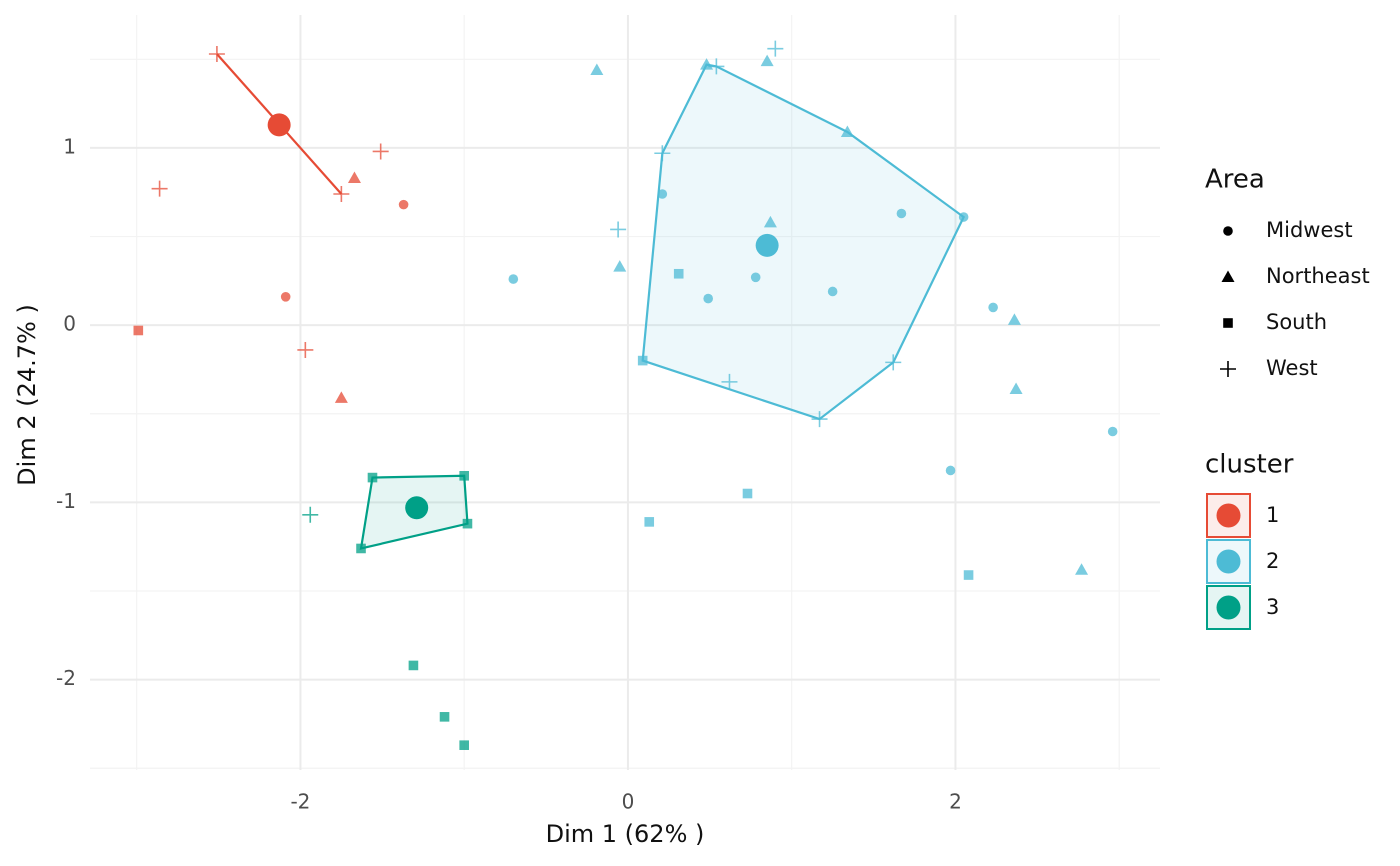 The image size is (1400, 866). Describe the element at coordinates (69, 146) in the screenshot. I see `y-tick-label: 1` at that location.